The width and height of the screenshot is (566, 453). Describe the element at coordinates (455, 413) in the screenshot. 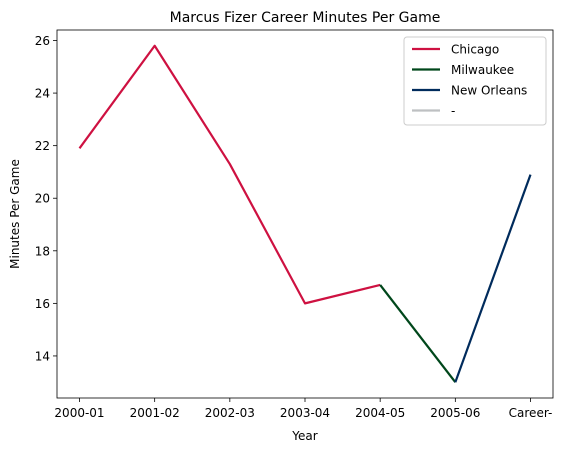

I see `x-tick-label: 2005-06` at that location.